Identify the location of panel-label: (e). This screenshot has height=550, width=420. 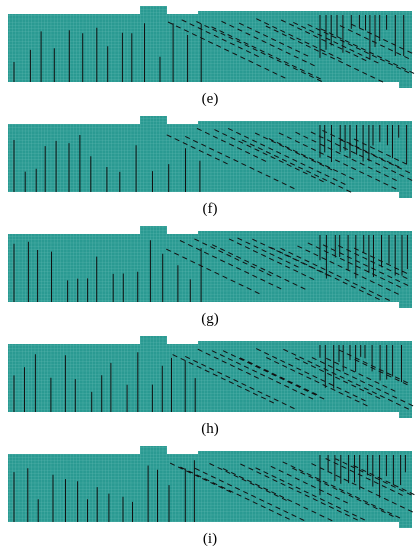
(210, 99).